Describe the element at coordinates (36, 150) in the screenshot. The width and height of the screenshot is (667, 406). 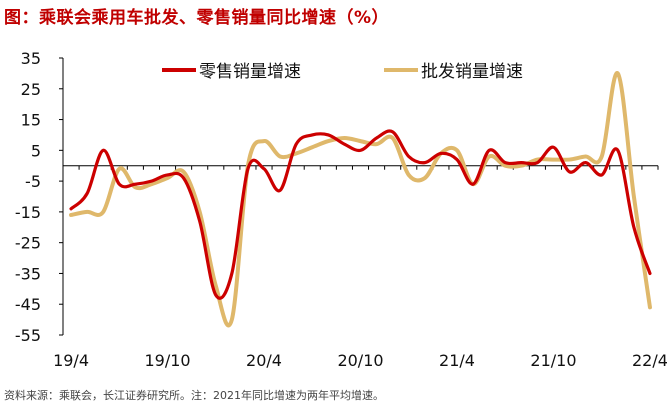
I see `y-tick-label: 5` at that location.